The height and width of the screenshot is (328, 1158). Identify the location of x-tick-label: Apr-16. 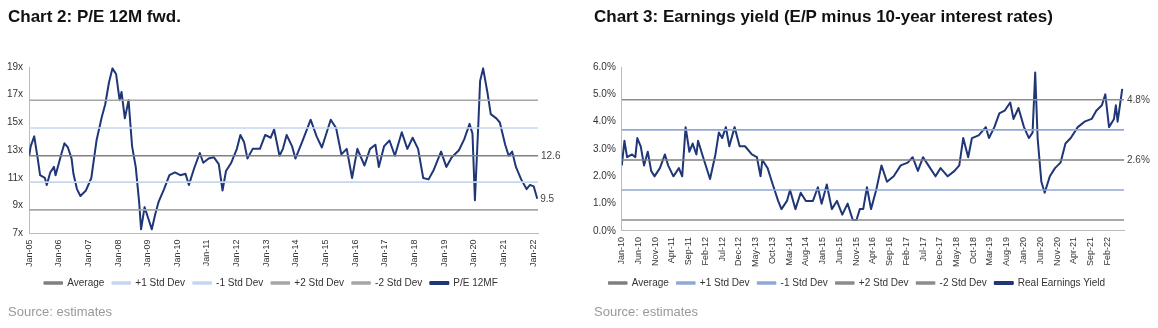
(872, 250).